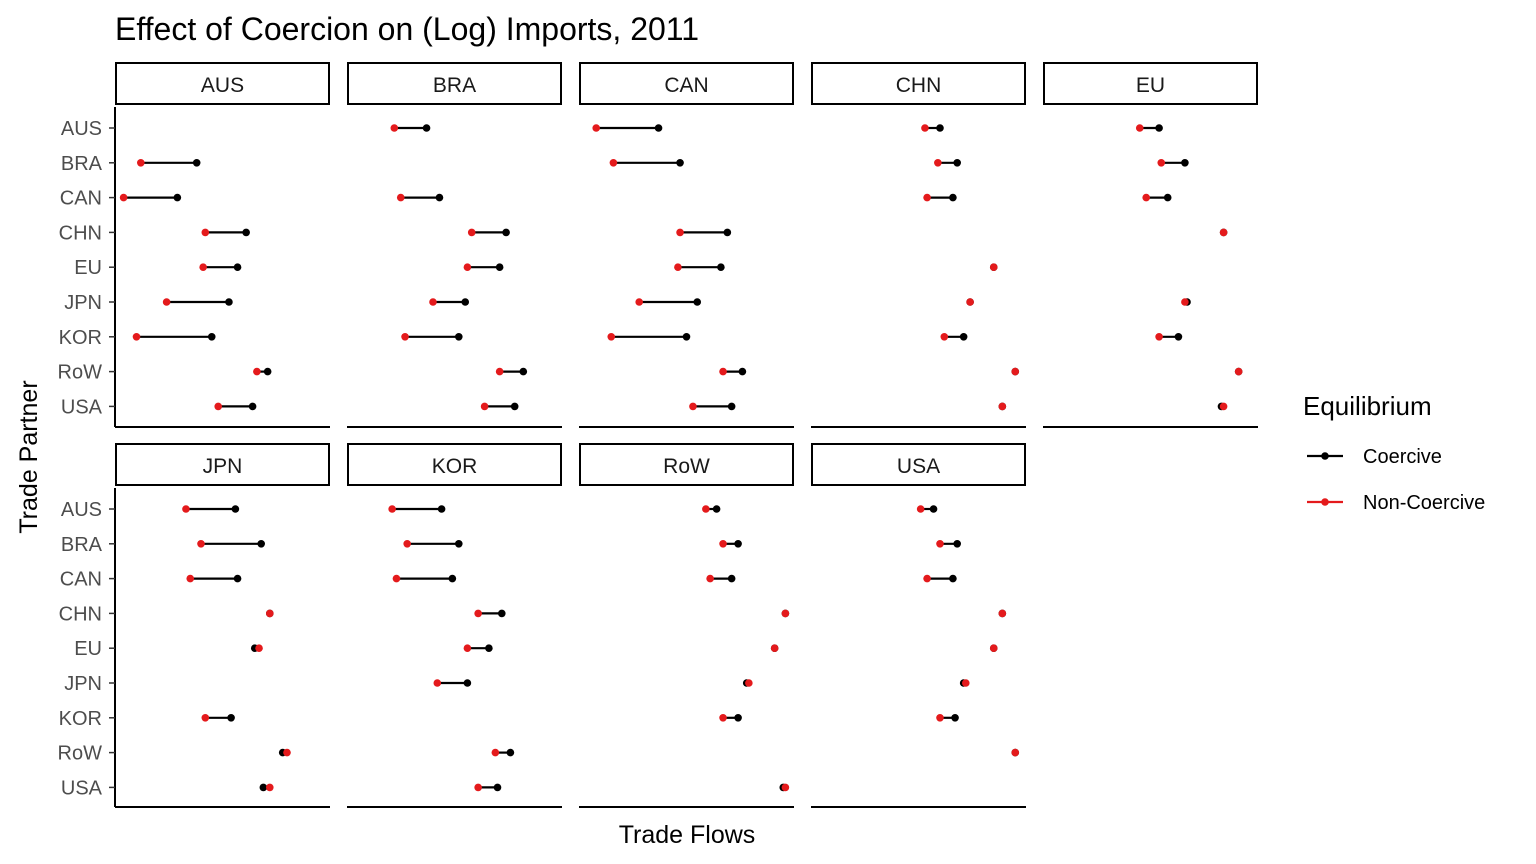  What do you see at coordinates (80, 719) in the screenshot?
I see `y-tick-label: KOR` at bounding box center [80, 719].